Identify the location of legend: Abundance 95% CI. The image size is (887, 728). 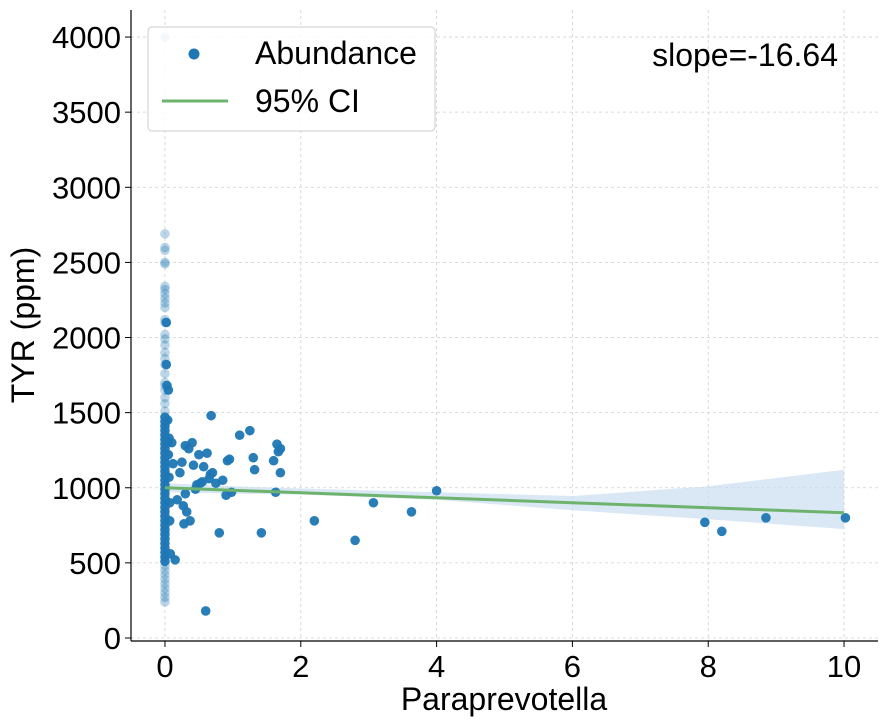
(291, 79).